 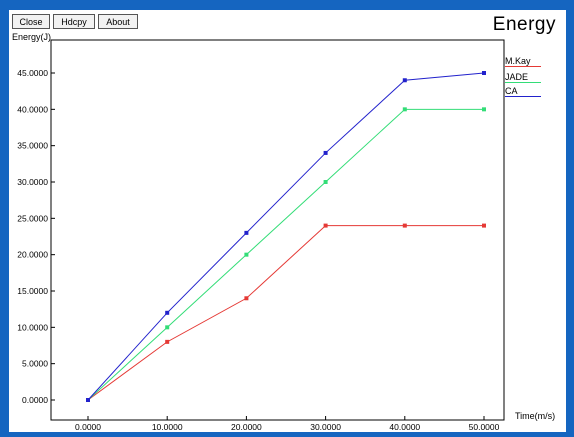 What do you see at coordinates (246, 427) in the screenshot?
I see `x-tick-label: 20.0000` at bounding box center [246, 427].